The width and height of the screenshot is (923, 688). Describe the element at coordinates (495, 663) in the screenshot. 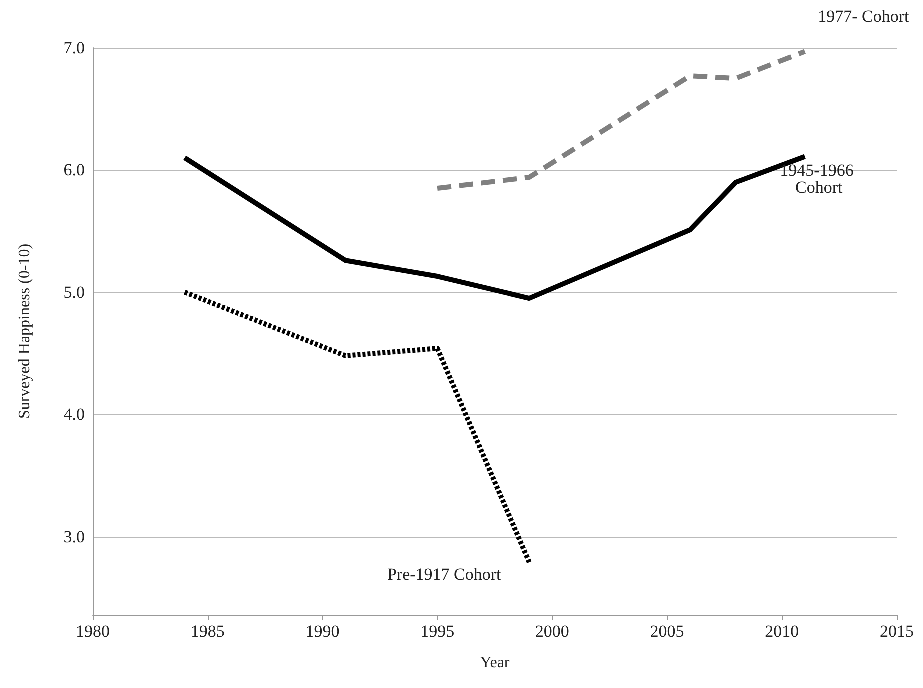

I see `x-axis-title: Year` at that location.